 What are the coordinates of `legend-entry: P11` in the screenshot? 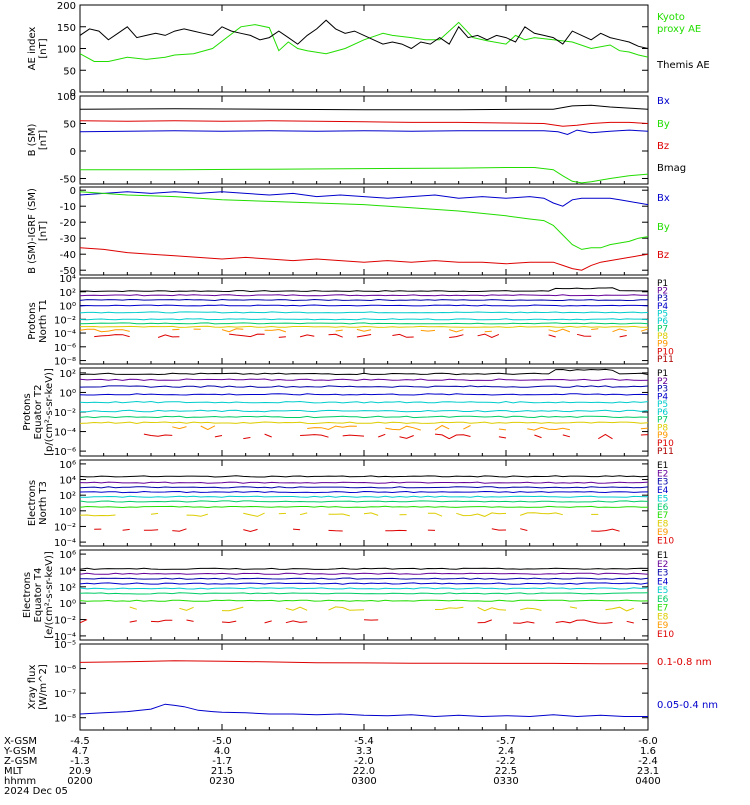 It's located at (665, 452).